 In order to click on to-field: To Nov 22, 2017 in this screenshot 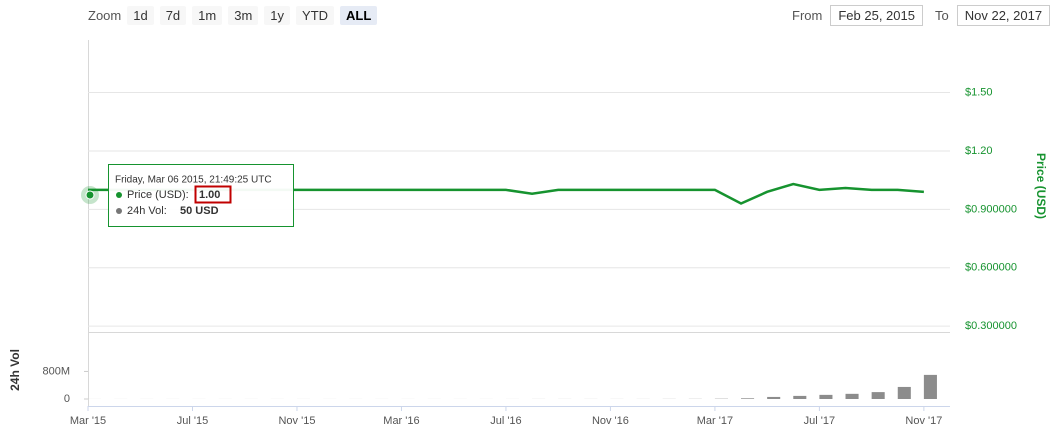, I will do `click(993, 15)`.